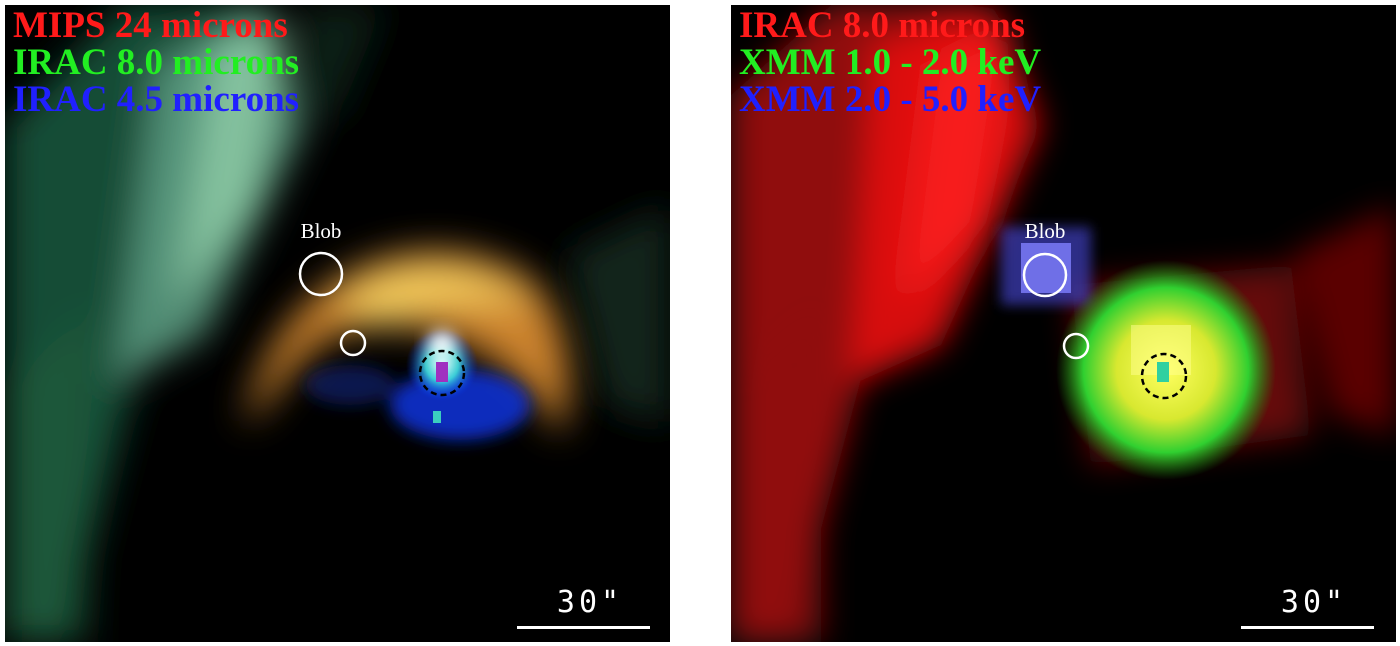 Image resolution: width=1400 pixels, height=646 pixels. What do you see at coordinates (882, 25) in the screenshot?
I see `legend-red-channel: IRAC 8.0 microns` at bounding box center [882, 25].